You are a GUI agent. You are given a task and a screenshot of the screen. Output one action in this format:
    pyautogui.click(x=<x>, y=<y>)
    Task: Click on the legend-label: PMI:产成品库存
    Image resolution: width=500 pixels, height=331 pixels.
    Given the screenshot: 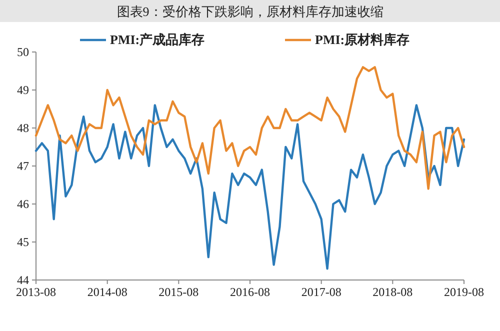 What is the action you would take?
    pyautogui.click(x=157, y=39)
    